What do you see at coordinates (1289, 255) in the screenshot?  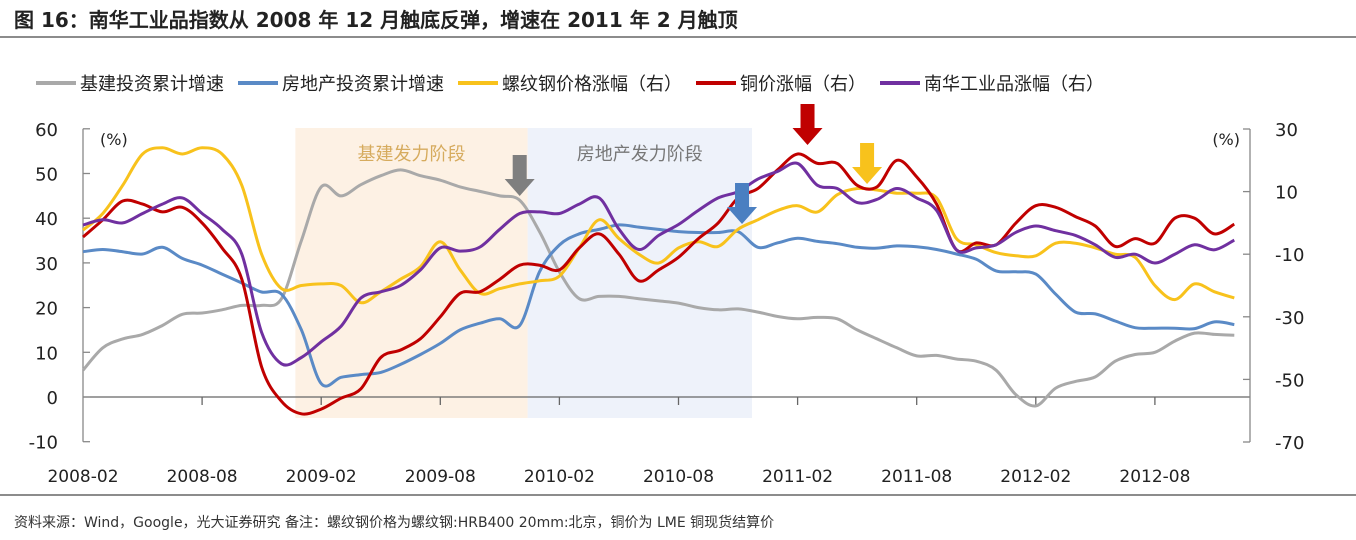 I see `right-tick-label: -10` at bounding box center [1289, 255].